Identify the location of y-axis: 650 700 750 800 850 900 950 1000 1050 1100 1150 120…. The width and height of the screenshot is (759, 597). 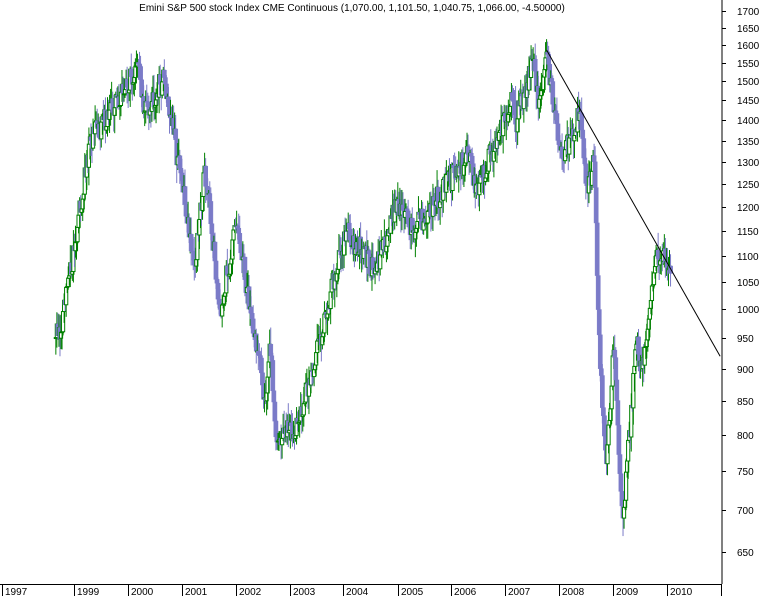
(740, 292).